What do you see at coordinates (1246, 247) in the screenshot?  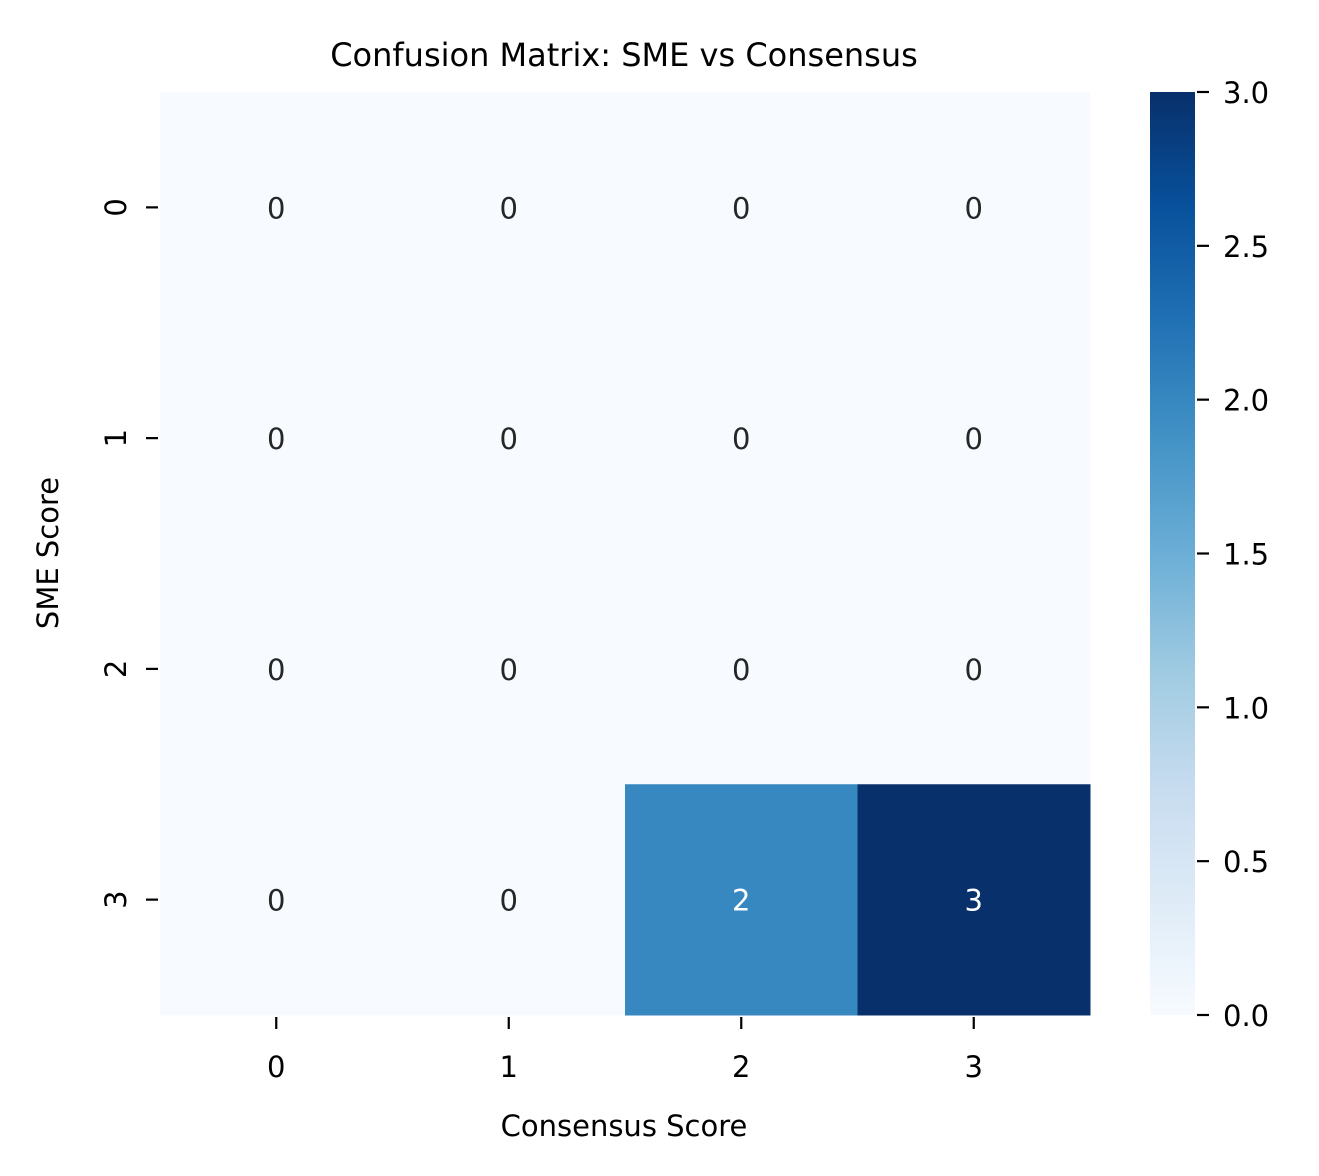 I see `colorbar-tick-label: 2.5` at bounding box center [1246, 247].